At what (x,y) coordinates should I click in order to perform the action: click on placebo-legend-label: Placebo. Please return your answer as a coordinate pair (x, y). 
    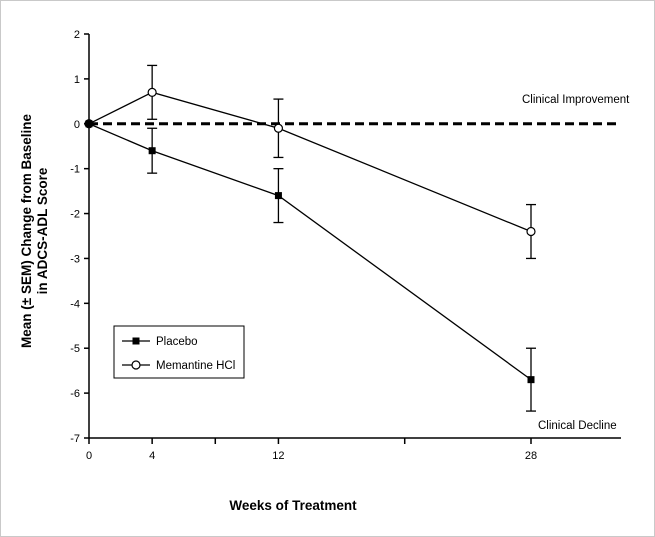
    Looking at the image, I should click on (177, 342).